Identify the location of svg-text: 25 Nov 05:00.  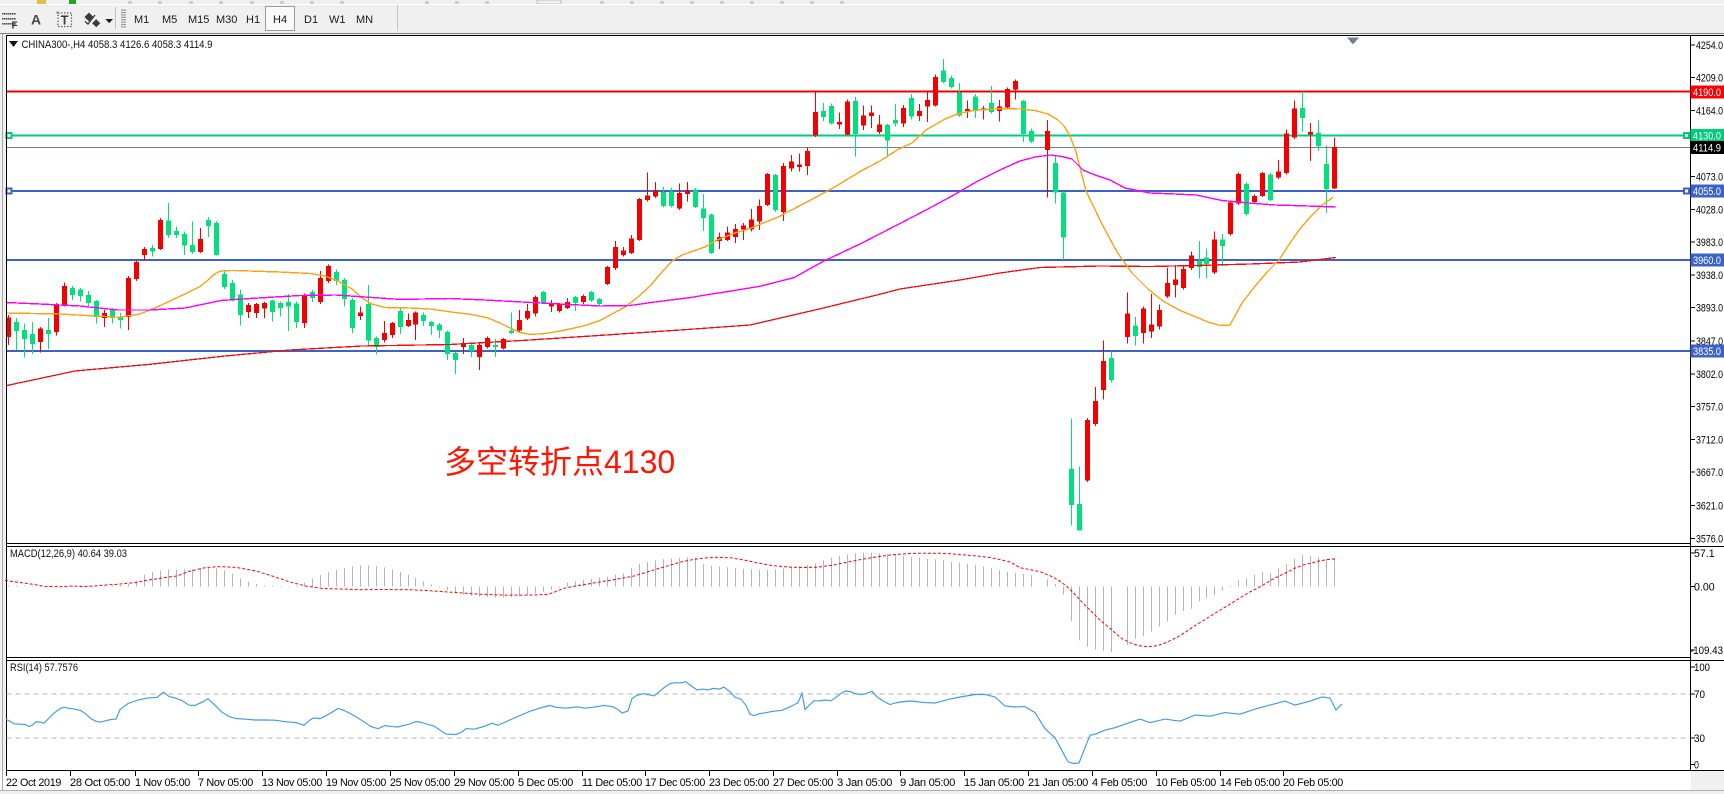
(420, 783).